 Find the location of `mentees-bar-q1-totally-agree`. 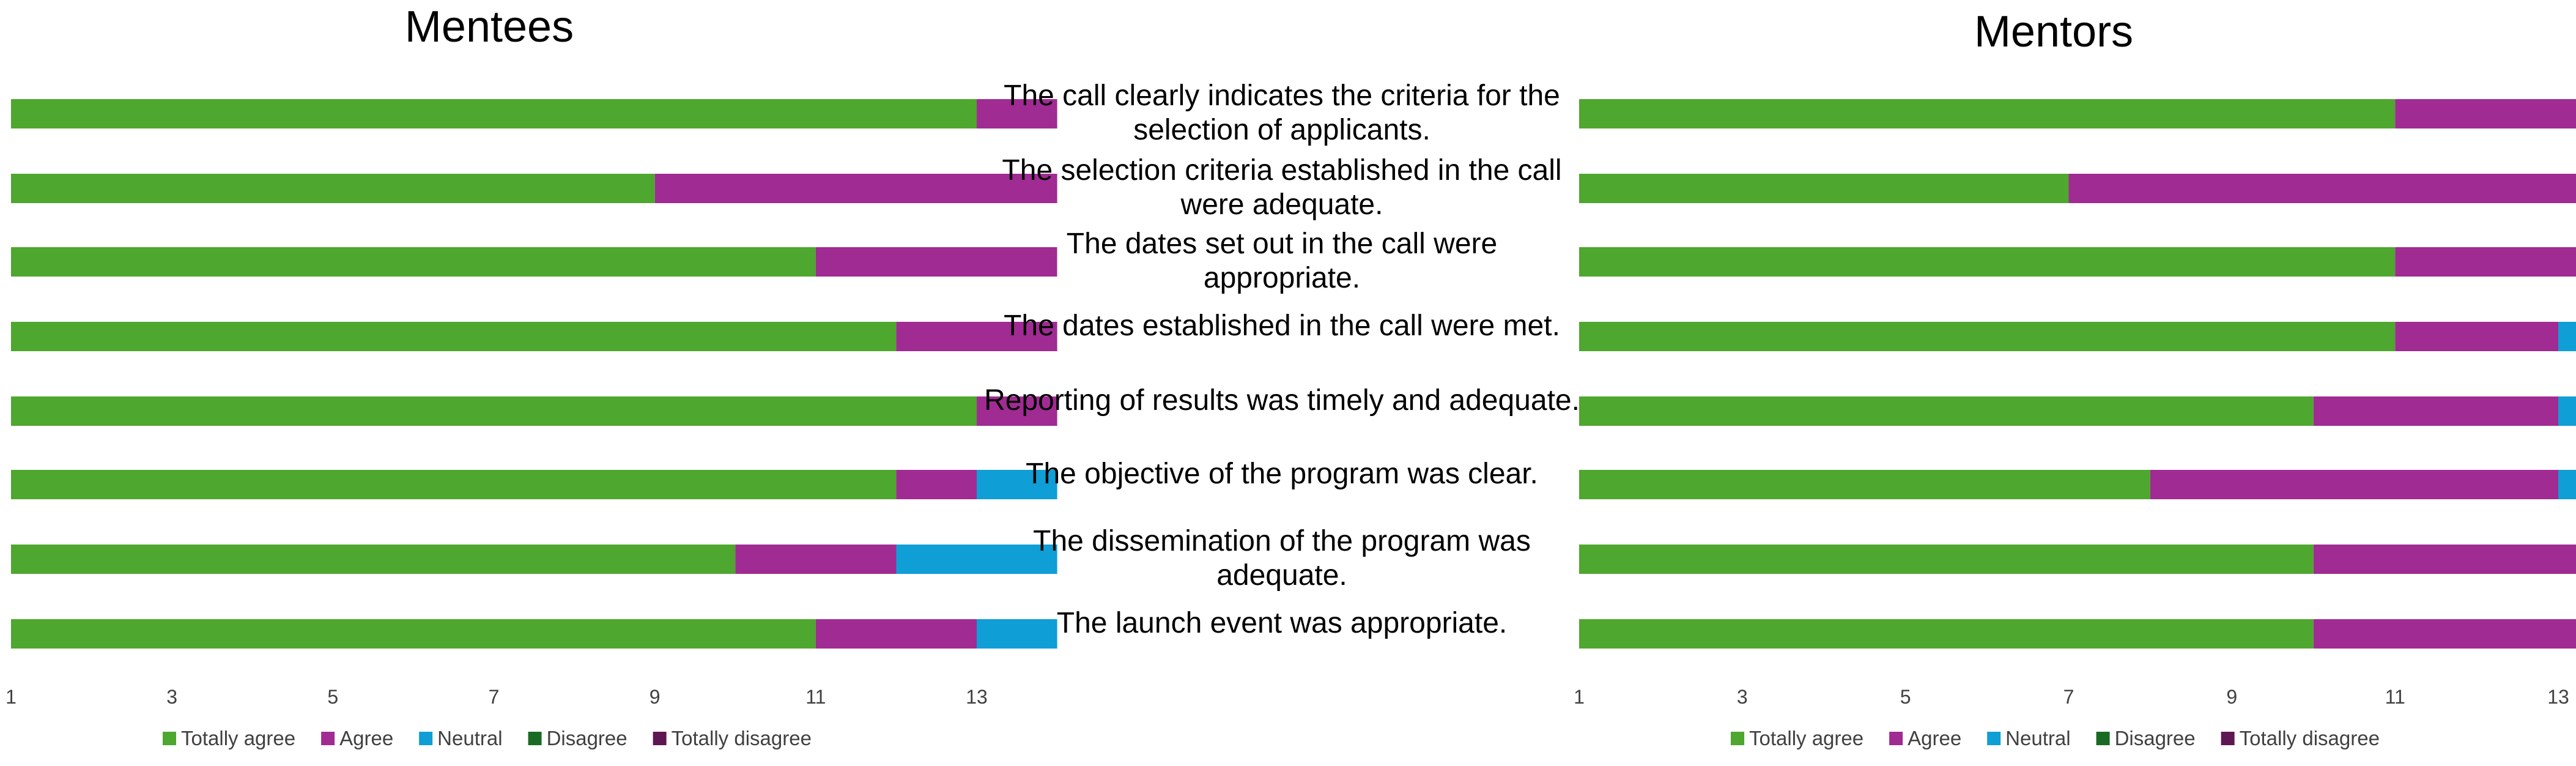

mentees-bar-q1-totally-agree is located at coordinates (494, 113).